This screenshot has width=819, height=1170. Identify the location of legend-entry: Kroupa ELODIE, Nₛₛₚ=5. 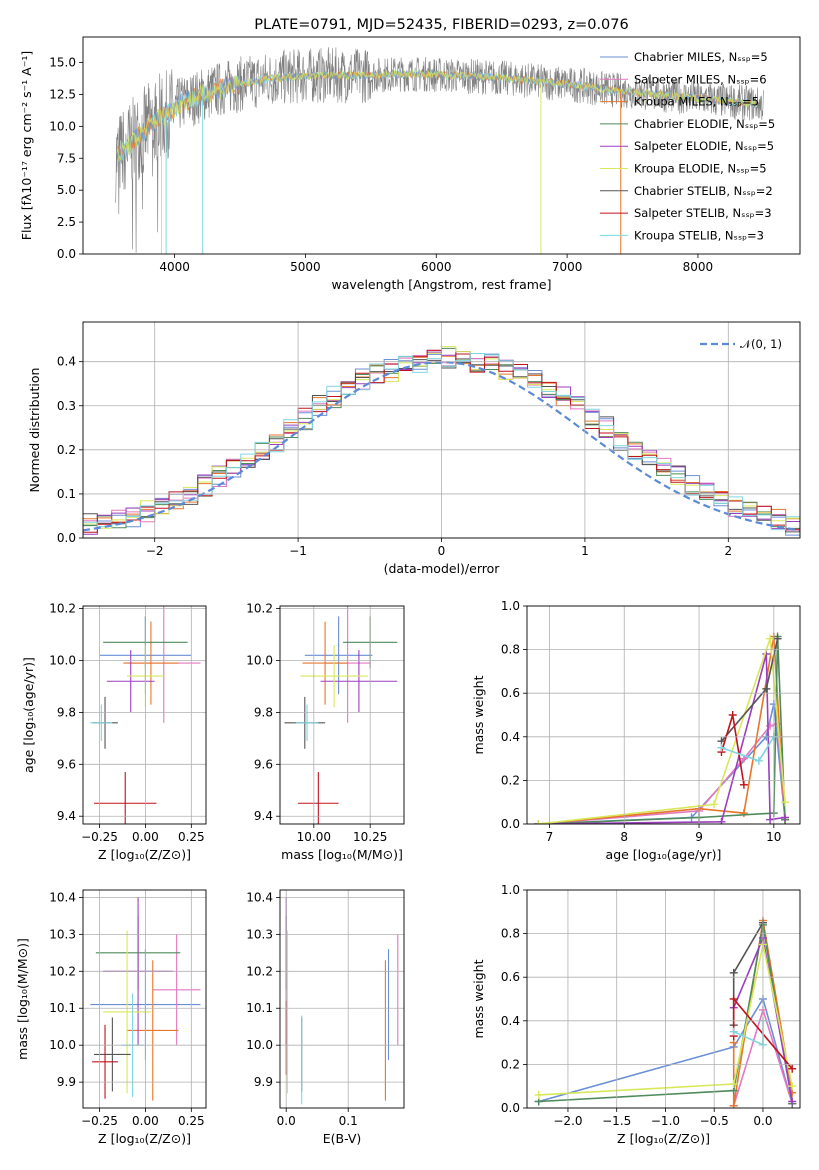
(700, 169).